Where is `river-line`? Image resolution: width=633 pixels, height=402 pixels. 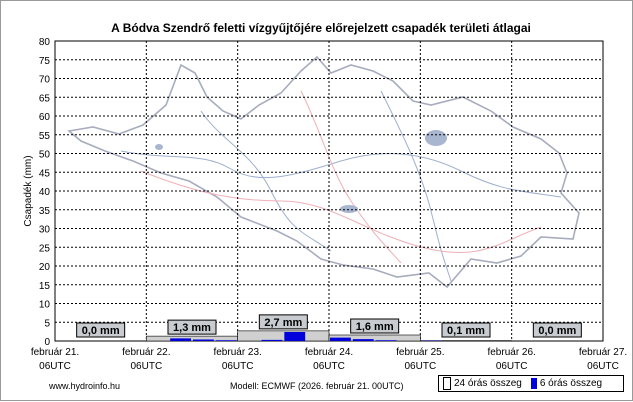 river-line is located at coordinates (341, 174).